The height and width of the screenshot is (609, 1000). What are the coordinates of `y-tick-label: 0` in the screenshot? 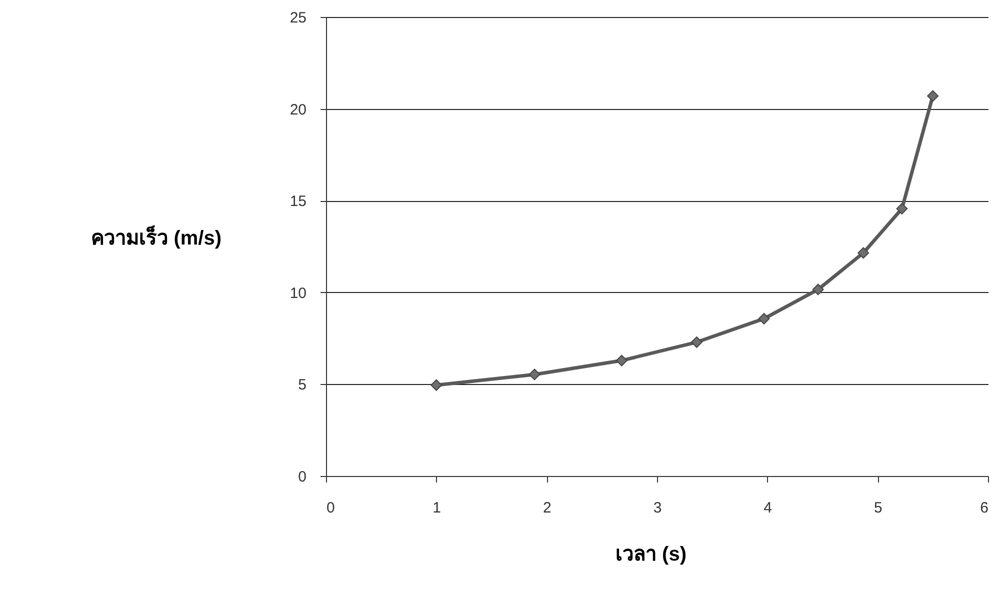 It's located at (302, 477).